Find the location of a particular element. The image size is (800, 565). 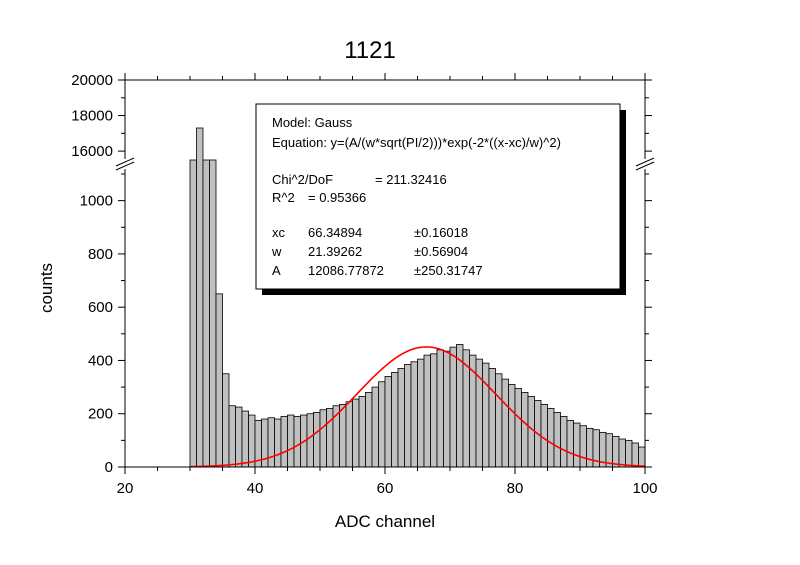

param-w-value: 21.39262 is located at coordinates (335, 251).